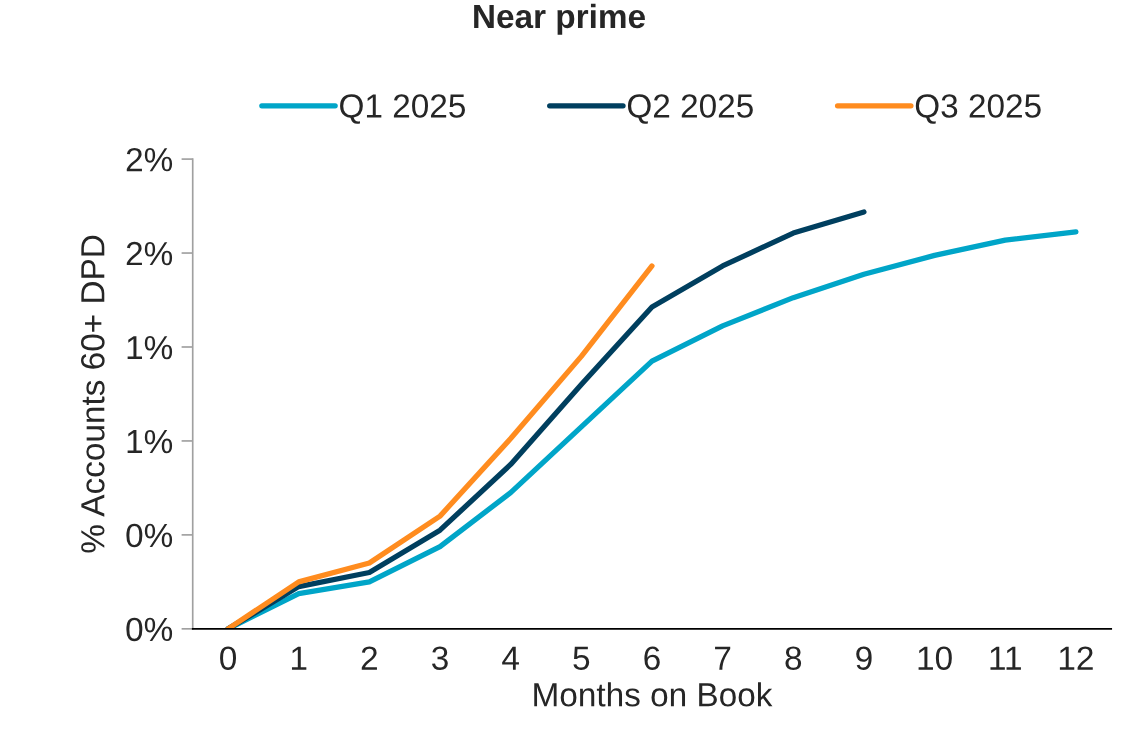 The height and width of the screenshot is (754, 1127). I want to click on legend-label: Q1 2025, so click(402, 109).